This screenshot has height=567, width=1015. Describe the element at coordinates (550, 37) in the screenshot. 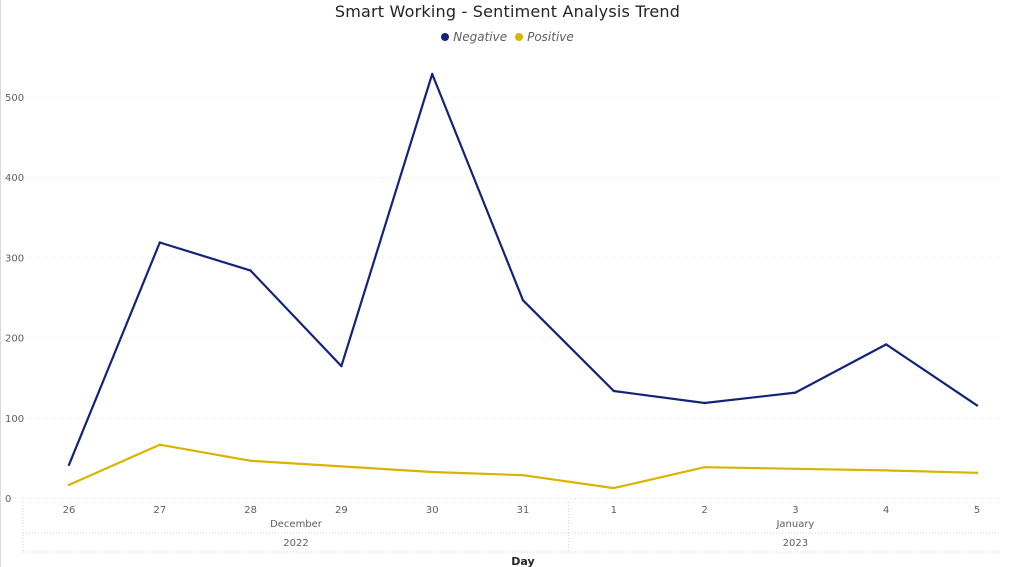

I see `legend-label-positive: Positive` at that location.